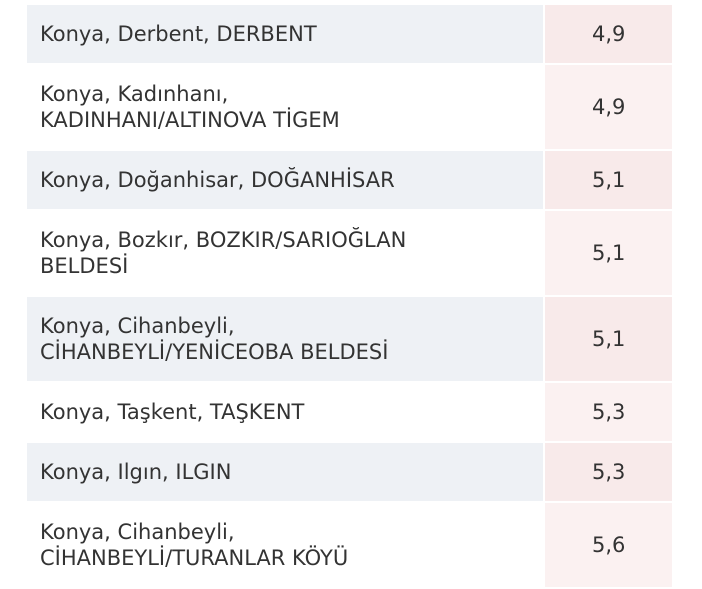 Image resolution: width=702 pixels, height=589 pixels. Describe the element at coordinates (178, 34) in the screenshot. I see `place-text: Konya, Derbent, DERBENT` at that location.